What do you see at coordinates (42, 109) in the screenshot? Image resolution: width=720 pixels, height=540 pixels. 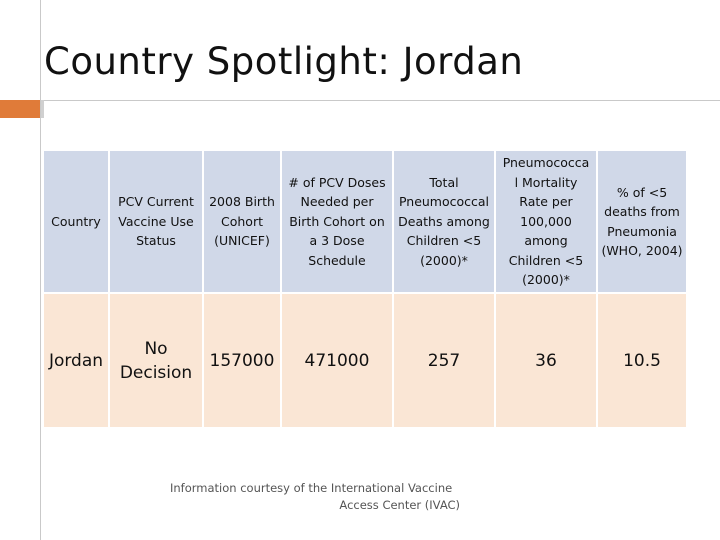 I see `accent-divider` at bounding box center [42, 109].